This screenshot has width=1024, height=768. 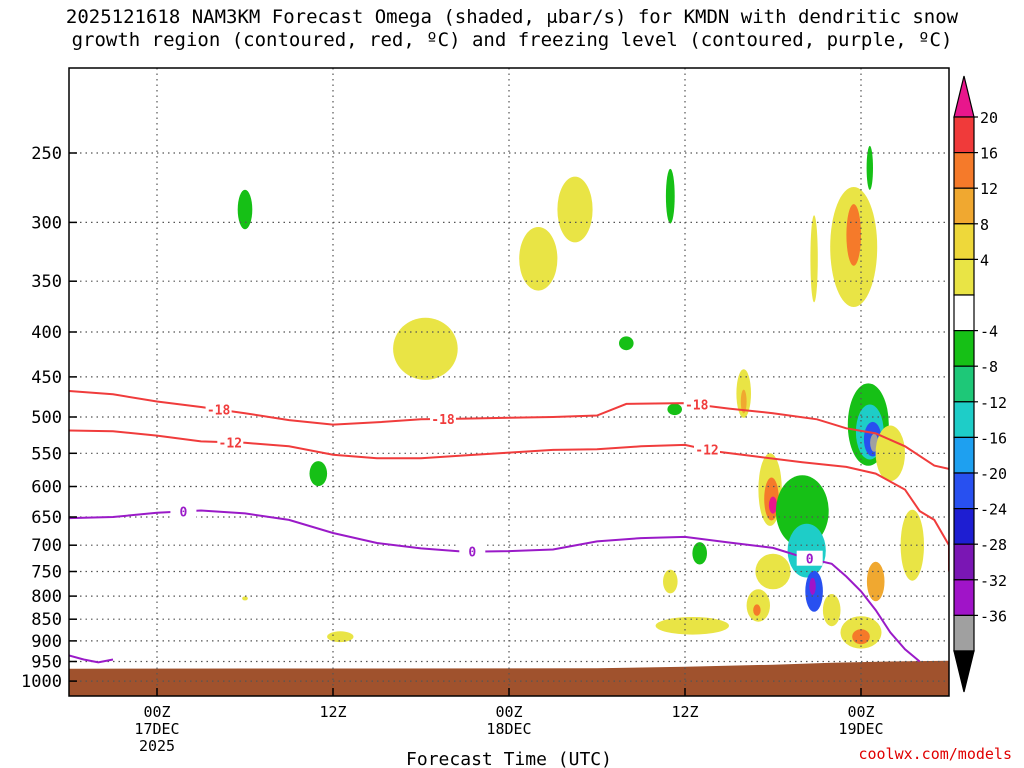 I want to click on colorbar: 20 16 12 8 4 -4 -8 -12 -16 -20 -24 -28 -32 -36, so click(x=980, y=384).